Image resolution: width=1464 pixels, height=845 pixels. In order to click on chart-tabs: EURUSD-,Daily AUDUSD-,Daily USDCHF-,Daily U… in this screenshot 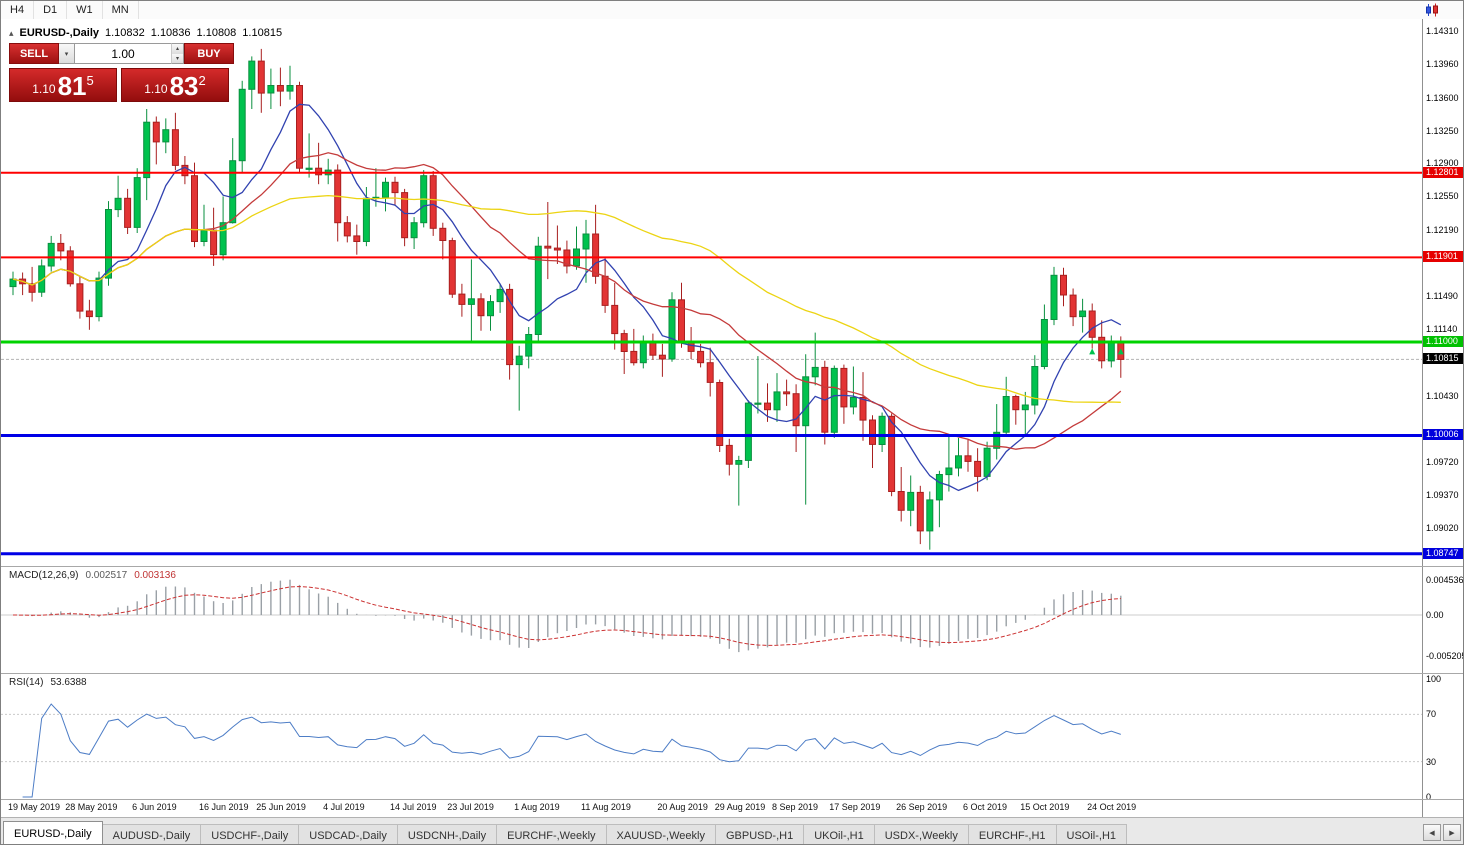, I will do `click(565, 832)`.